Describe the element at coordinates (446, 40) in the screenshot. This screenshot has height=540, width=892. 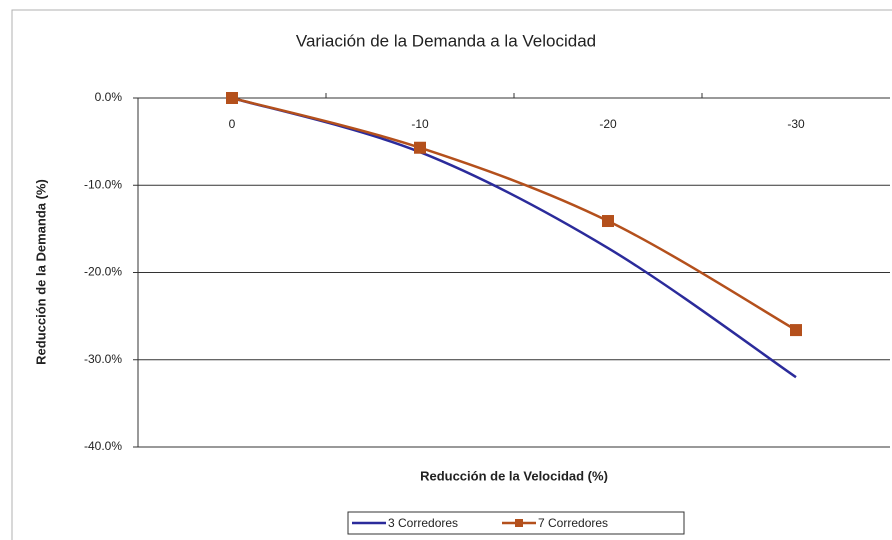
I see `chart-title: Variación de la Demanda a la Velocidad` at that location.